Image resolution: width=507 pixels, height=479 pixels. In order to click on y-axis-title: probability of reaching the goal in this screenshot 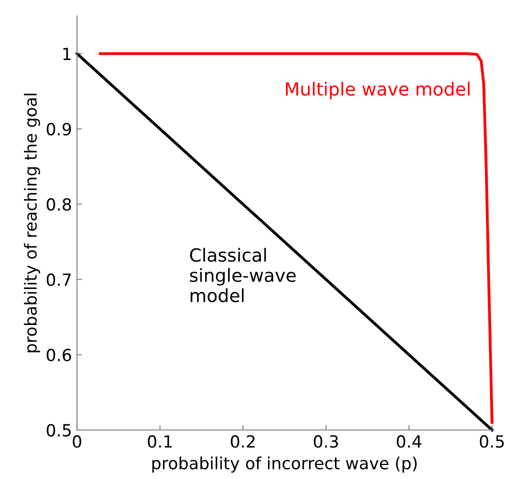, I will do `click(32, 223)`.